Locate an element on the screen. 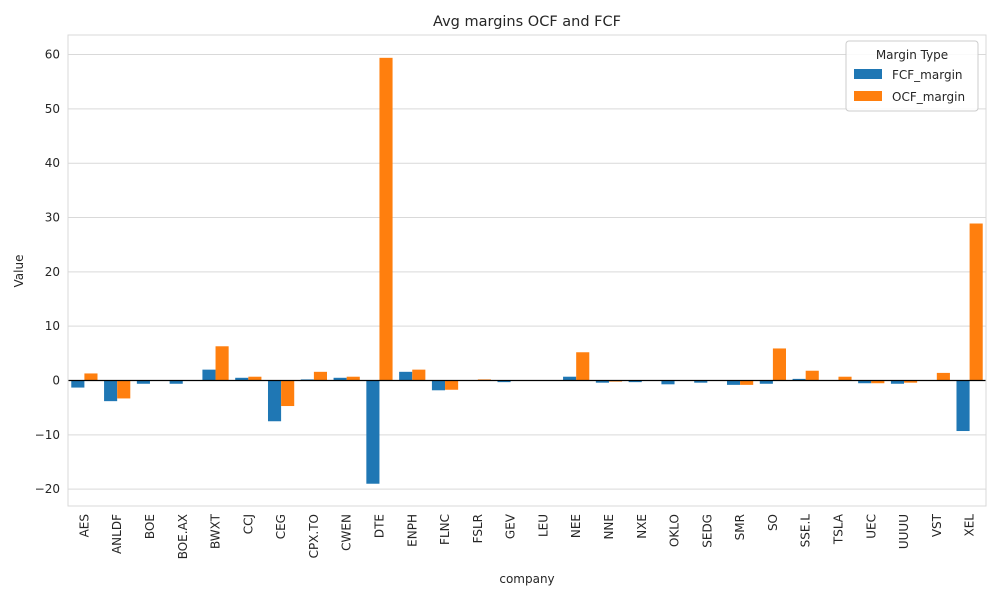 The width and height of the screenshot is (1000, 600). y-axis-label: Value is located at coordinates (19, 271).